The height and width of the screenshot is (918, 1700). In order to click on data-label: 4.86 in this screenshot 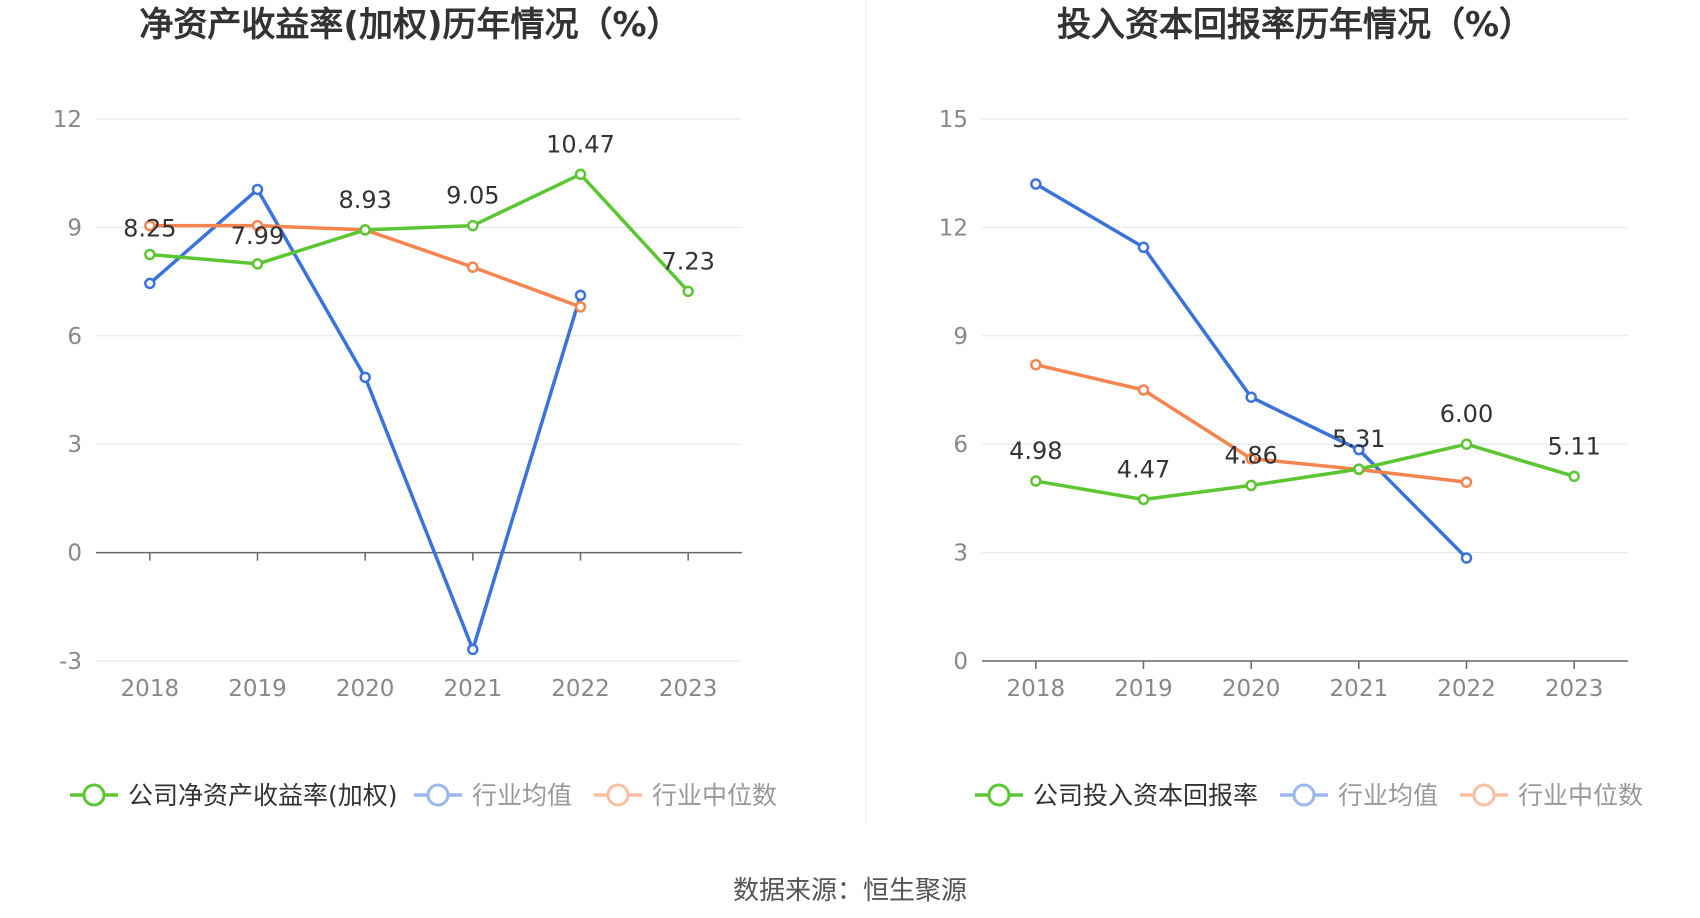, I will do `click(1250, 455)`.